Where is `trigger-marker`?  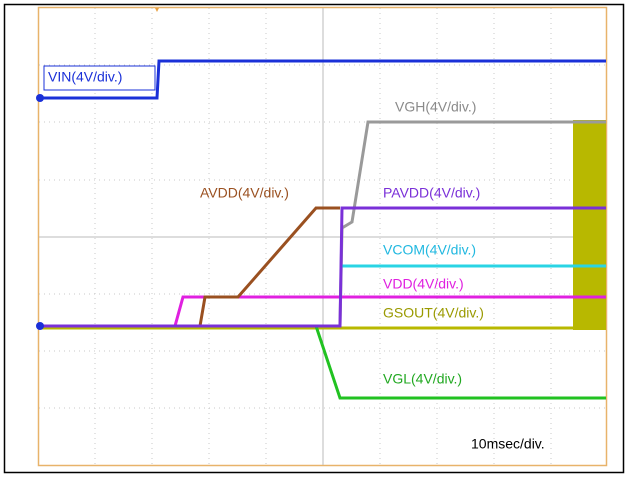 trigger-marker is located at coordinates (157, 10).